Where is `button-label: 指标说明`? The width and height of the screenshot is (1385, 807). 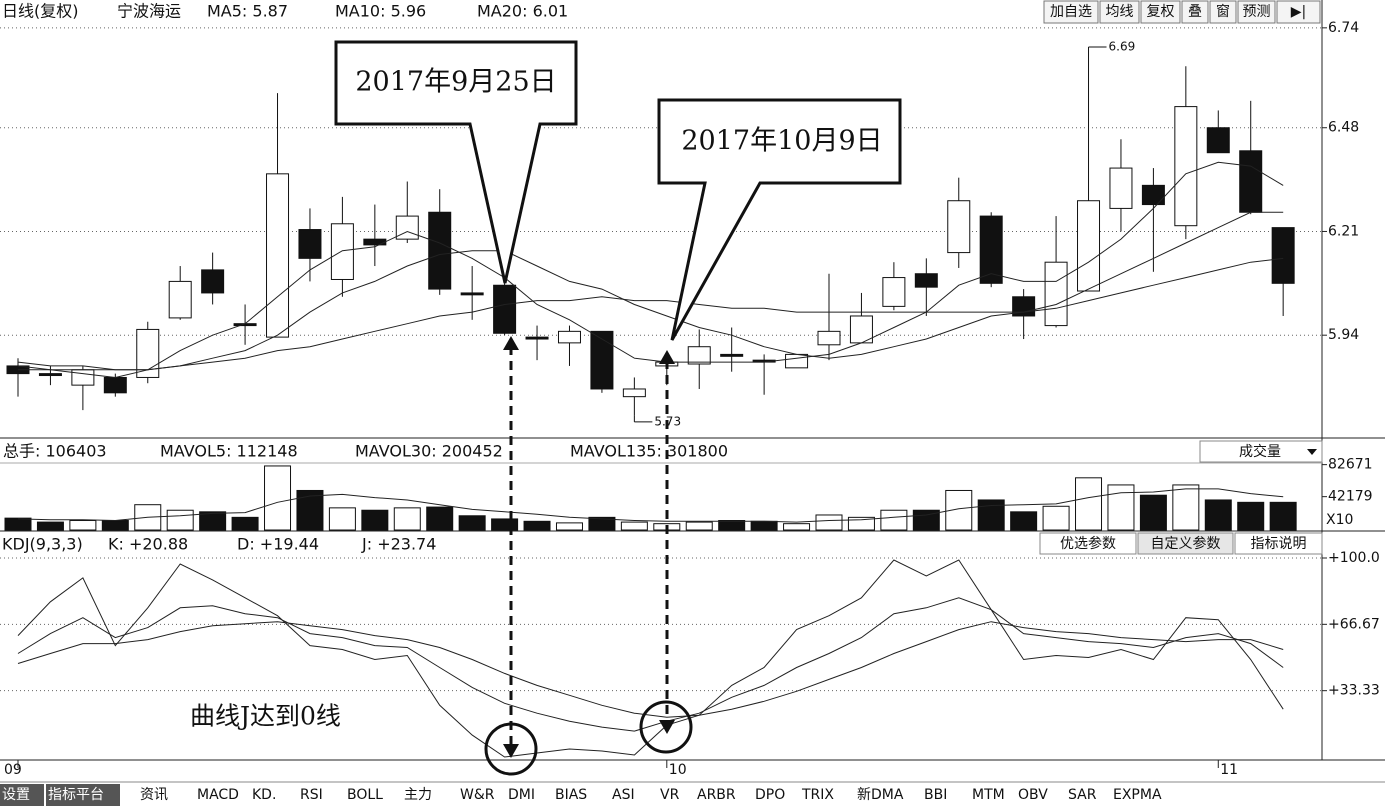 button-label: 指标说明 is located at coordinates (1279, 544).